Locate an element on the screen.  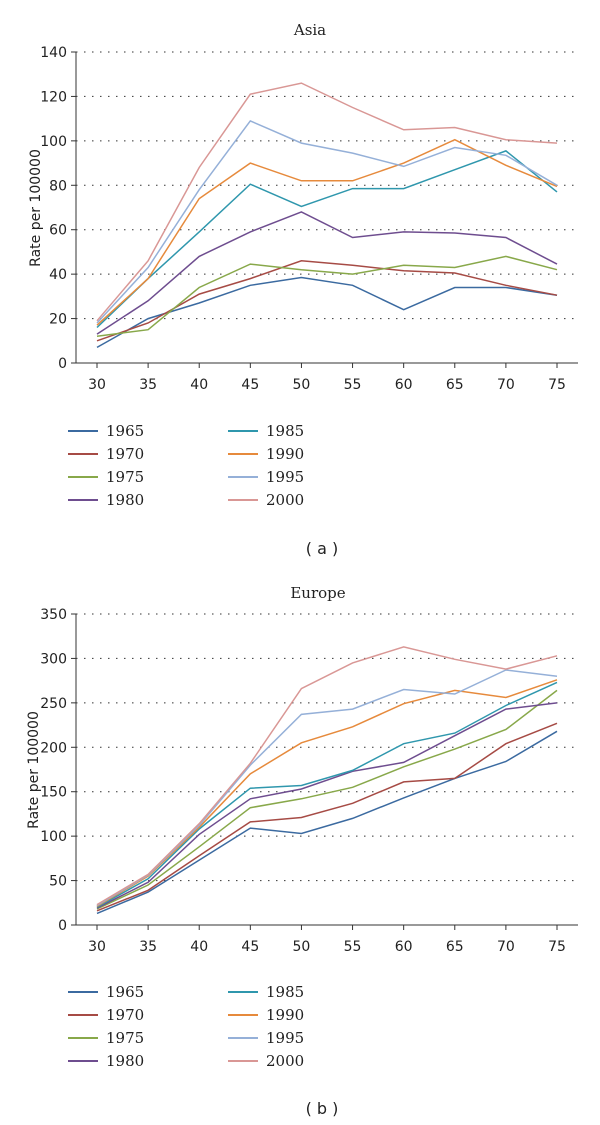
y-tick-label: 150 is located at coordinates (53, 793).